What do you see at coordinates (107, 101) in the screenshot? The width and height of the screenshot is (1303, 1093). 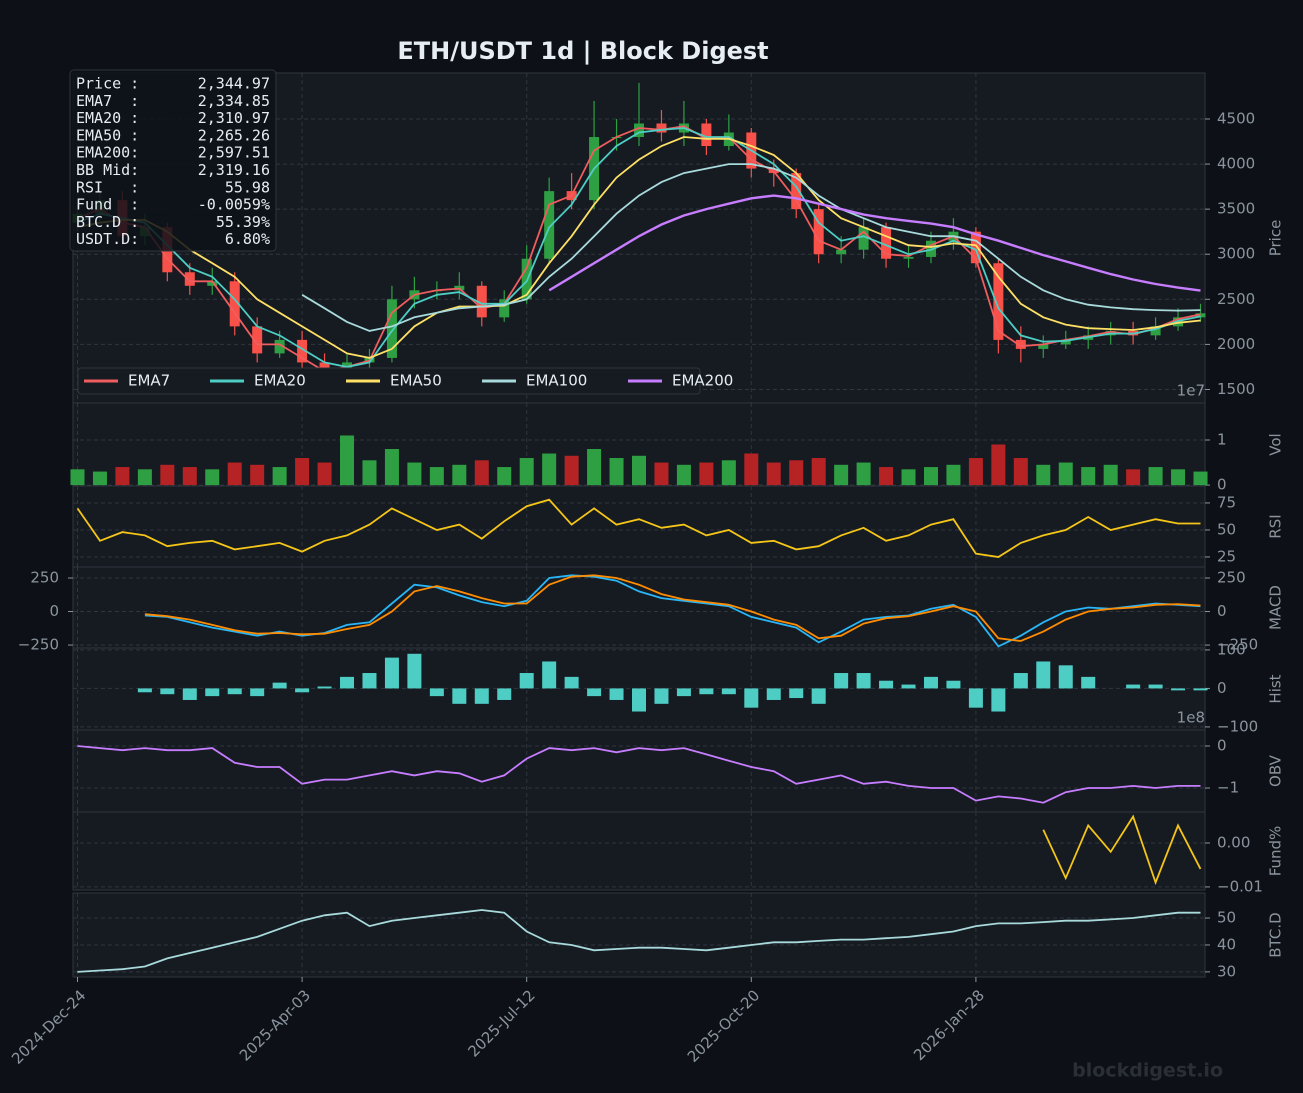 I see `info-label: EMA7 :` at bounding box center [107, 101].